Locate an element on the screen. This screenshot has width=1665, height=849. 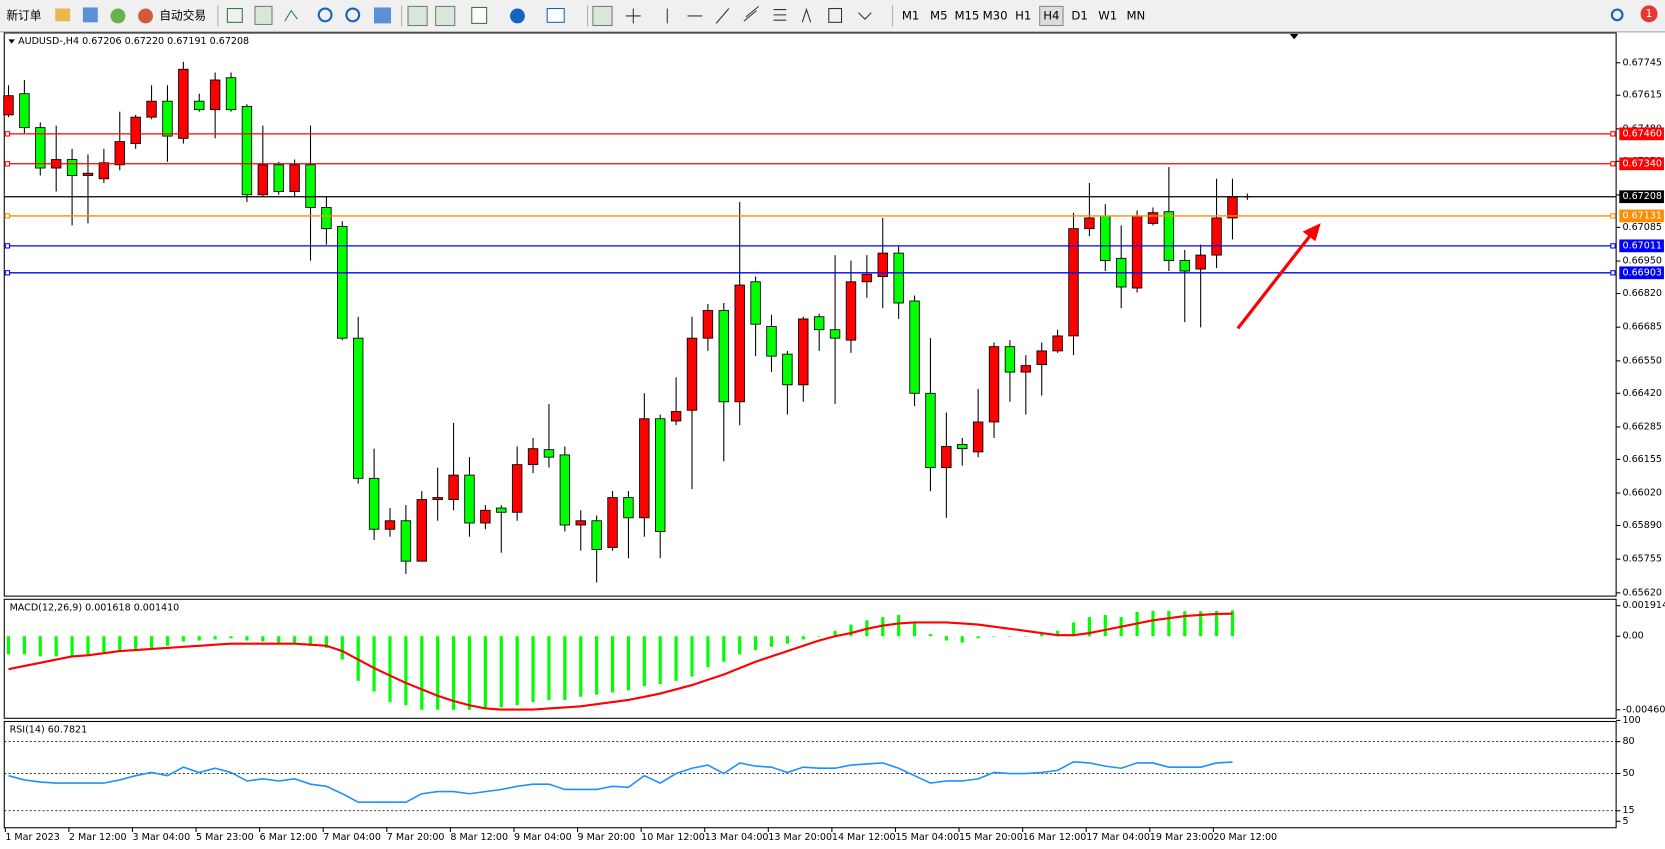
y-tick-label: 0.67615 is located at coordinates (1641, 95).